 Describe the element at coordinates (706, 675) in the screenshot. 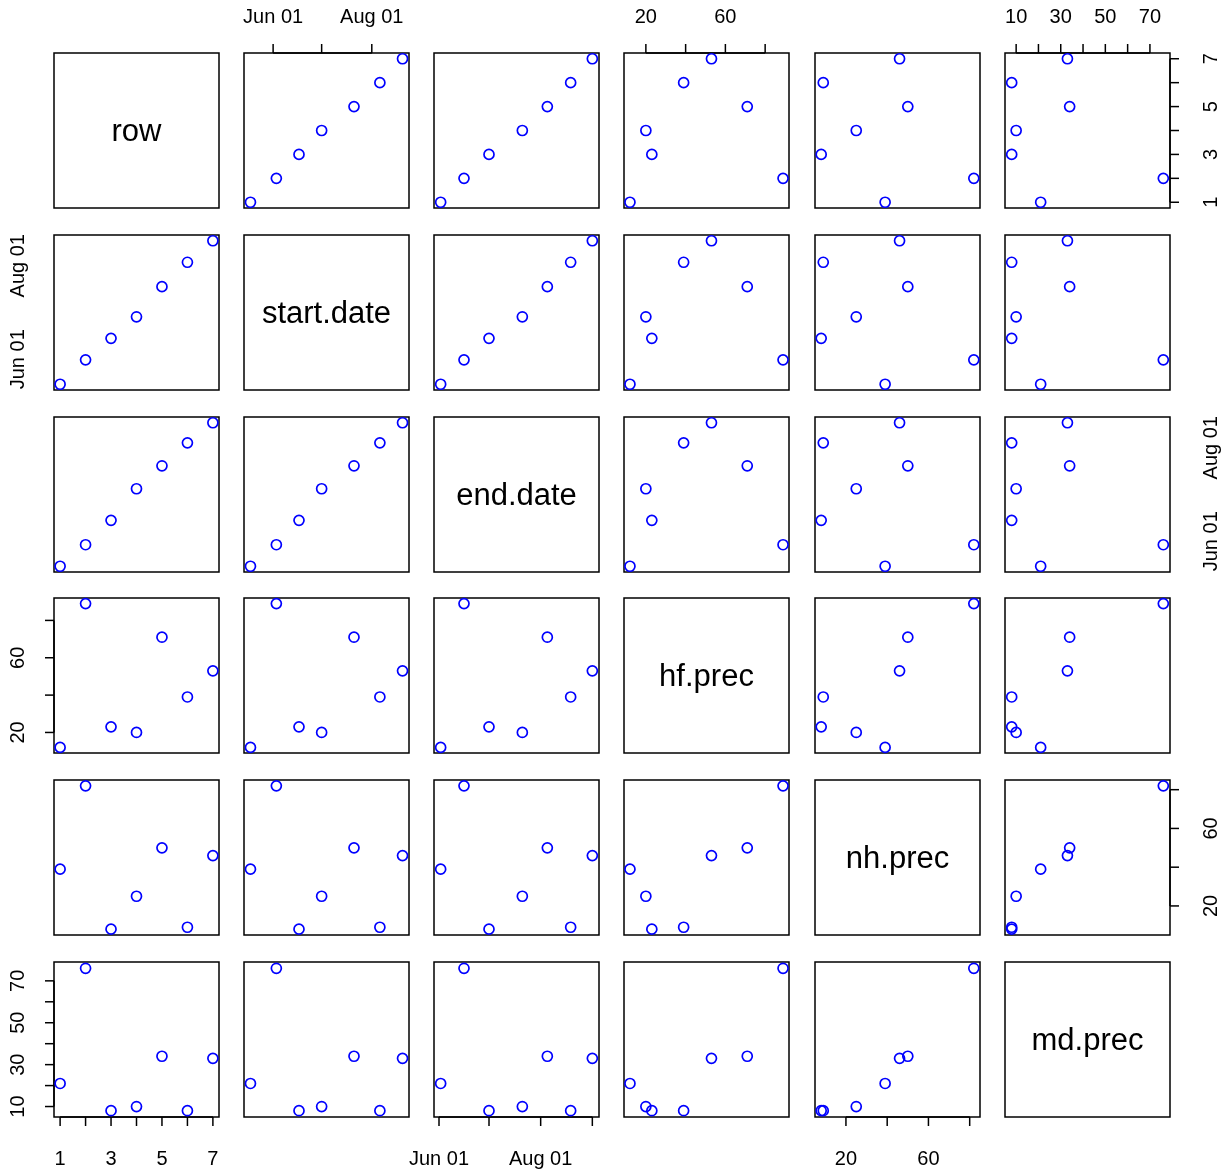

I see `text: hf.prec` at that location.